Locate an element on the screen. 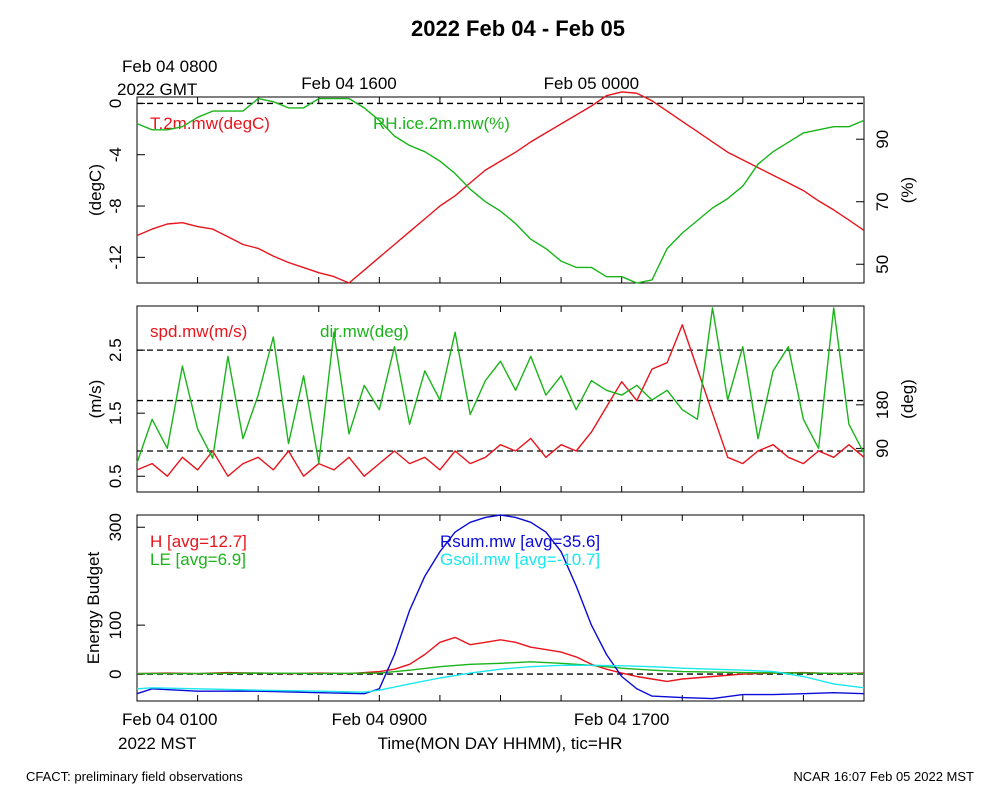 This screenshot has height=800, width=1000. series-line-dir is located at coordinates (500, 385).